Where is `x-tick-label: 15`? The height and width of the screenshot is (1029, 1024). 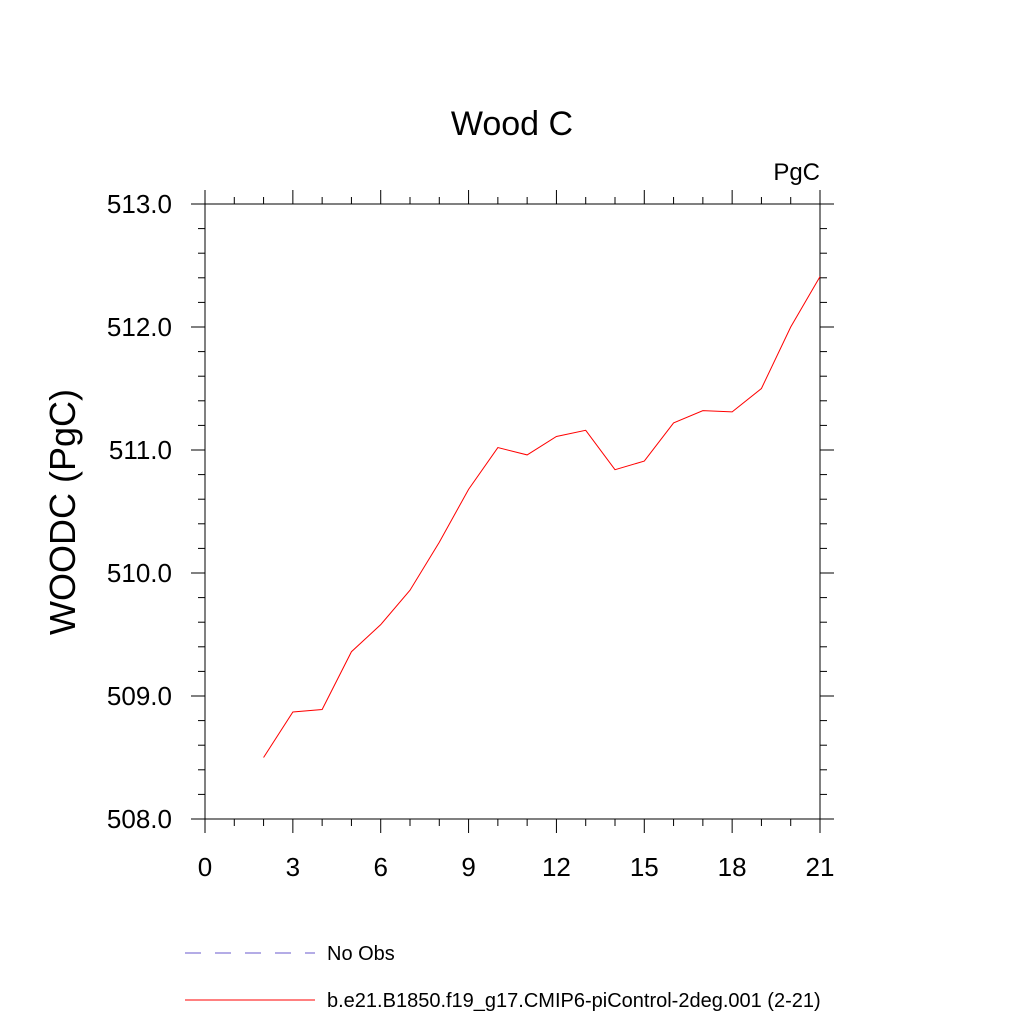 x-tick-label: 15 is located at coordinates (644, 867).